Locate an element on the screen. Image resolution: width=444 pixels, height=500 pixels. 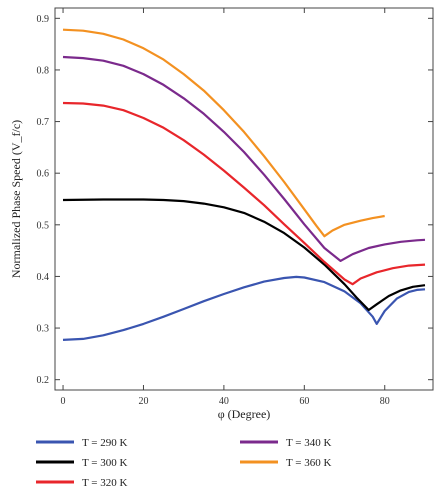
x-tick-label: 80 is located at coordinates (385, 401).